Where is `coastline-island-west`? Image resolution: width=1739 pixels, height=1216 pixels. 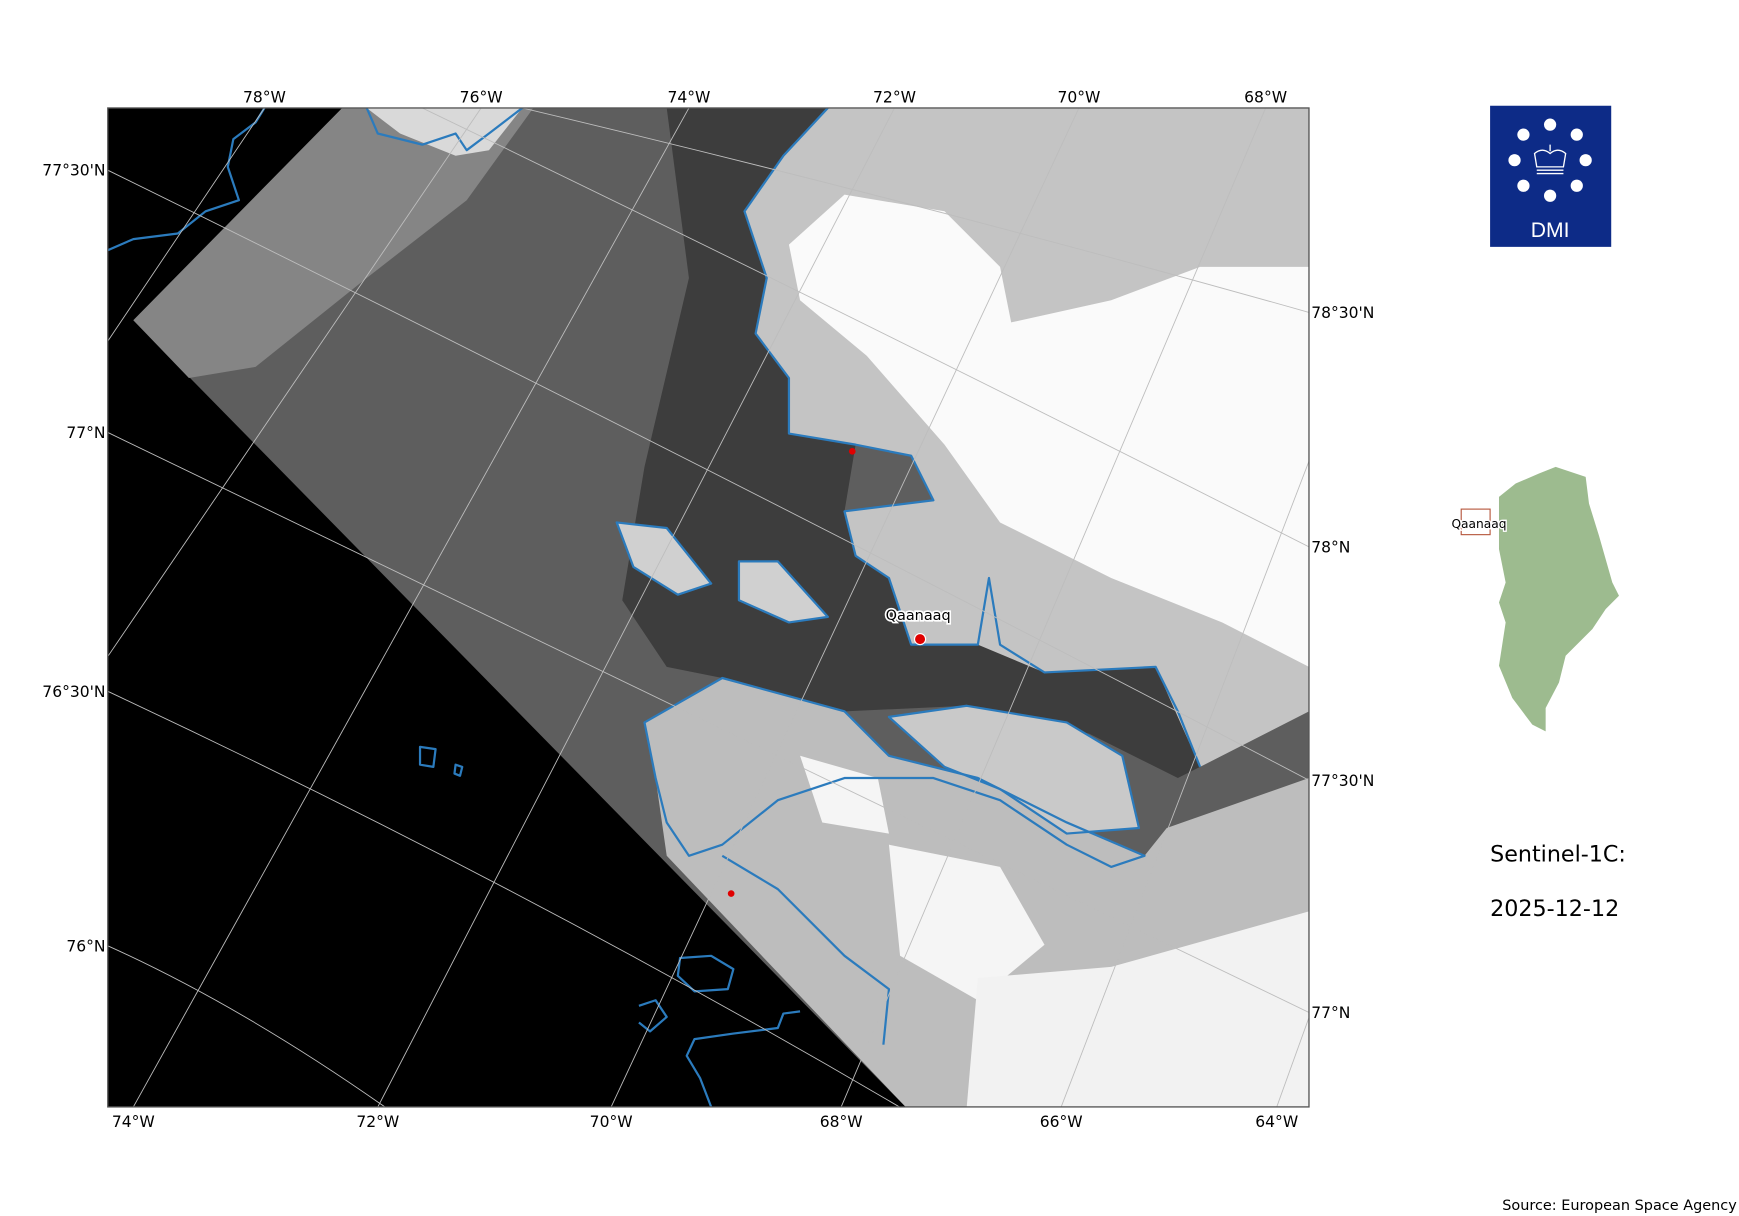
coastline-island-west is located at coordinates (664, 558).